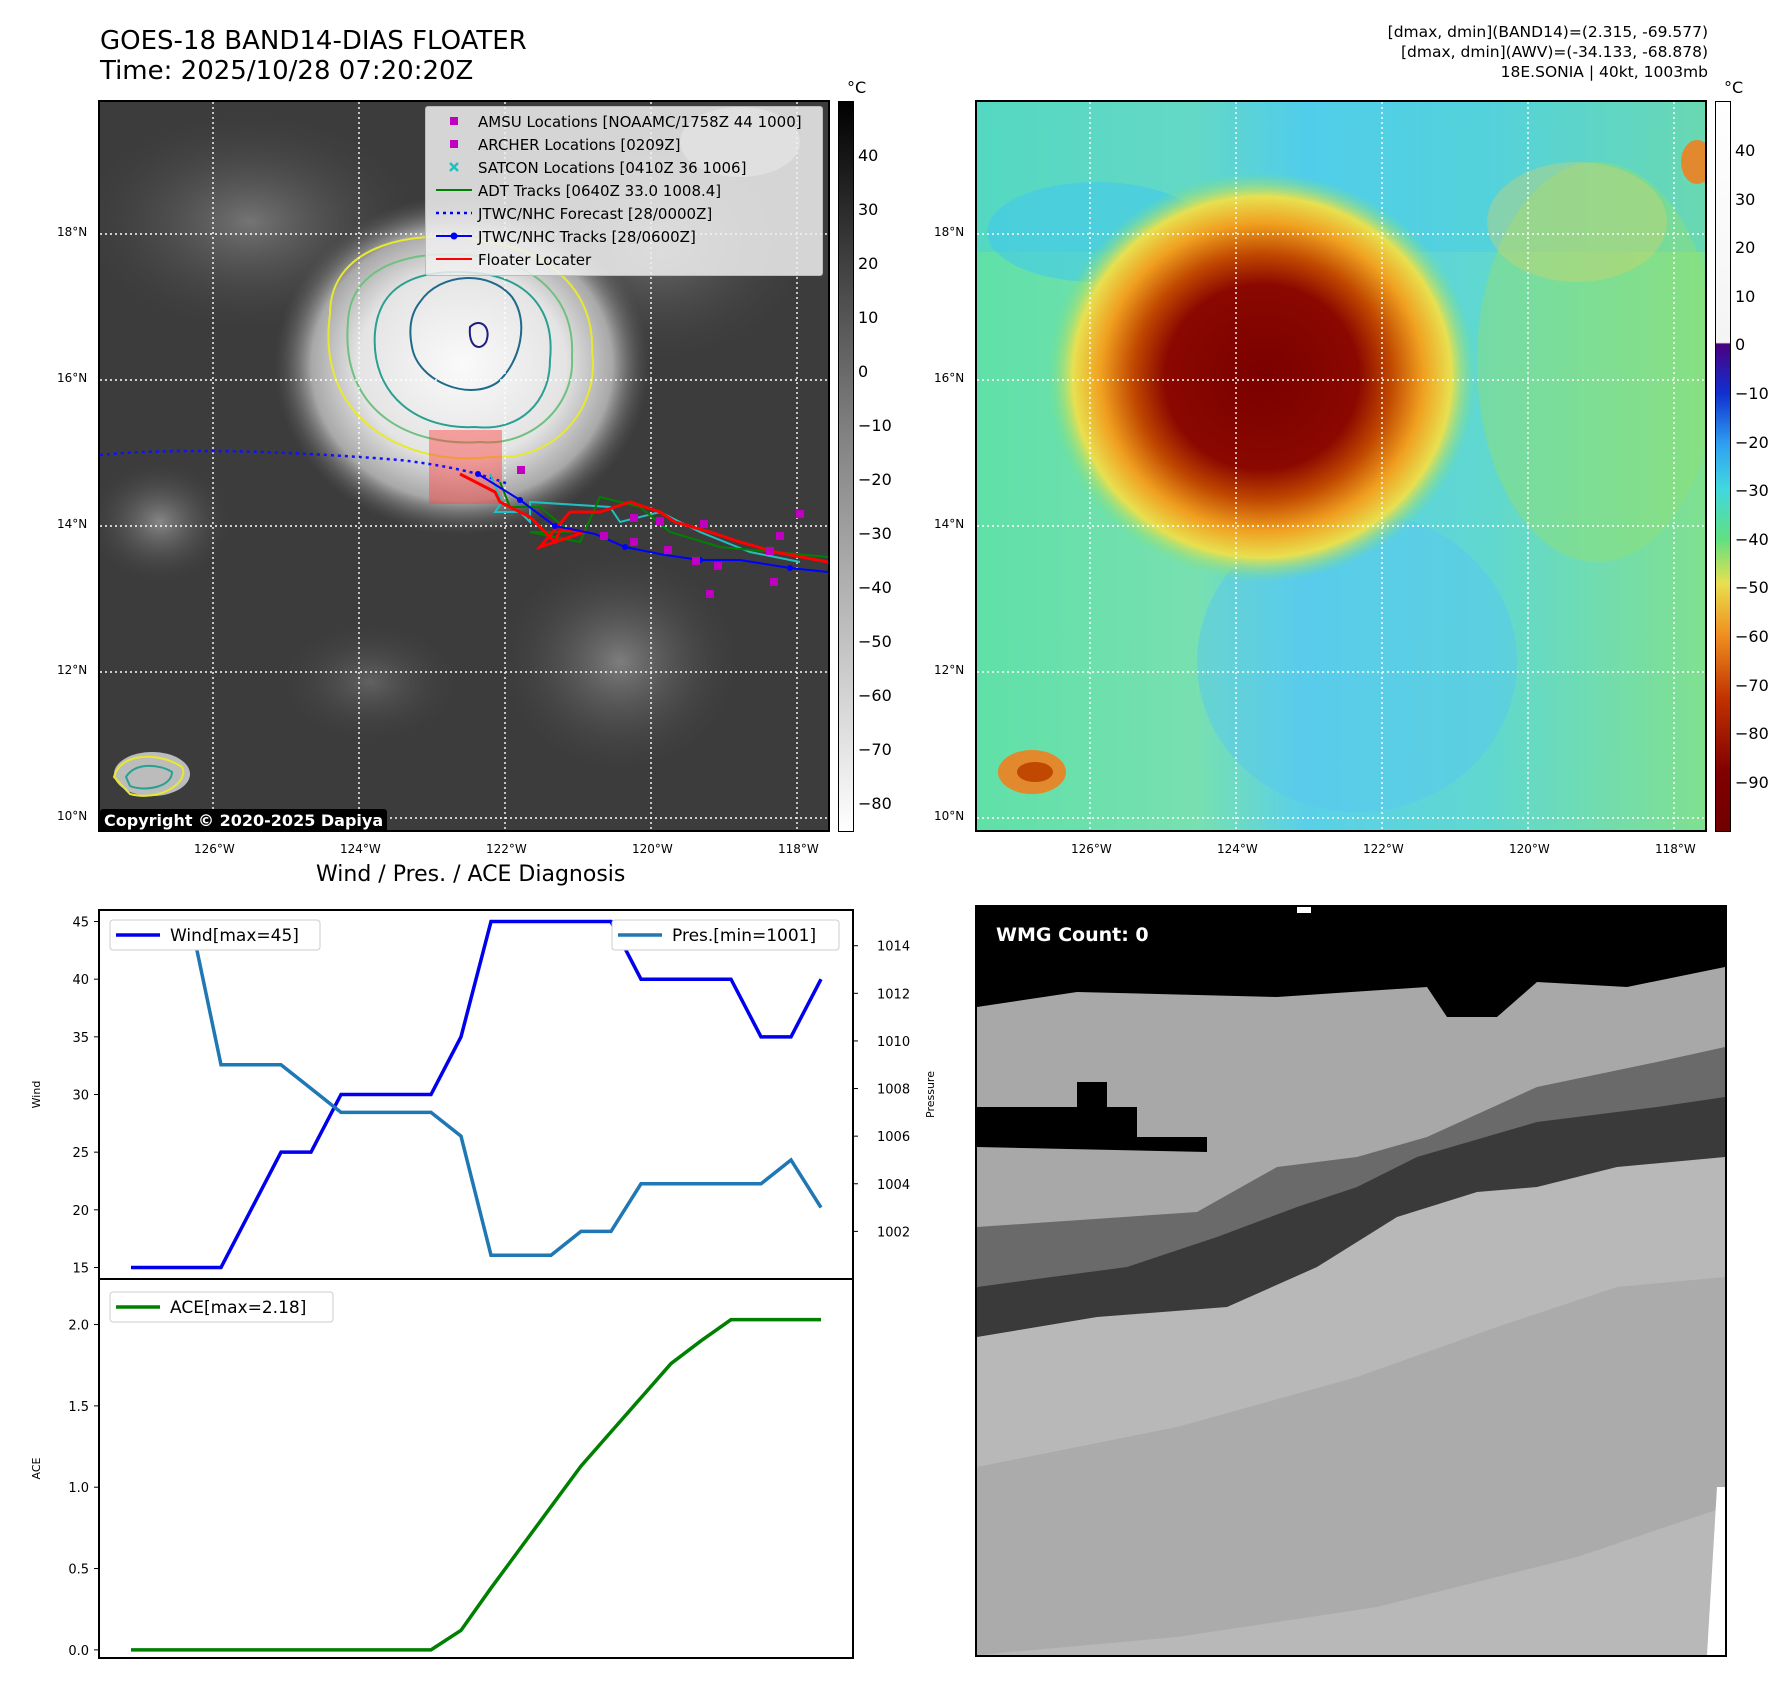 The width and height of the screenshot is (1792, 1690). I want to click on ir-lon-label: 118°W, so click(798, 849).